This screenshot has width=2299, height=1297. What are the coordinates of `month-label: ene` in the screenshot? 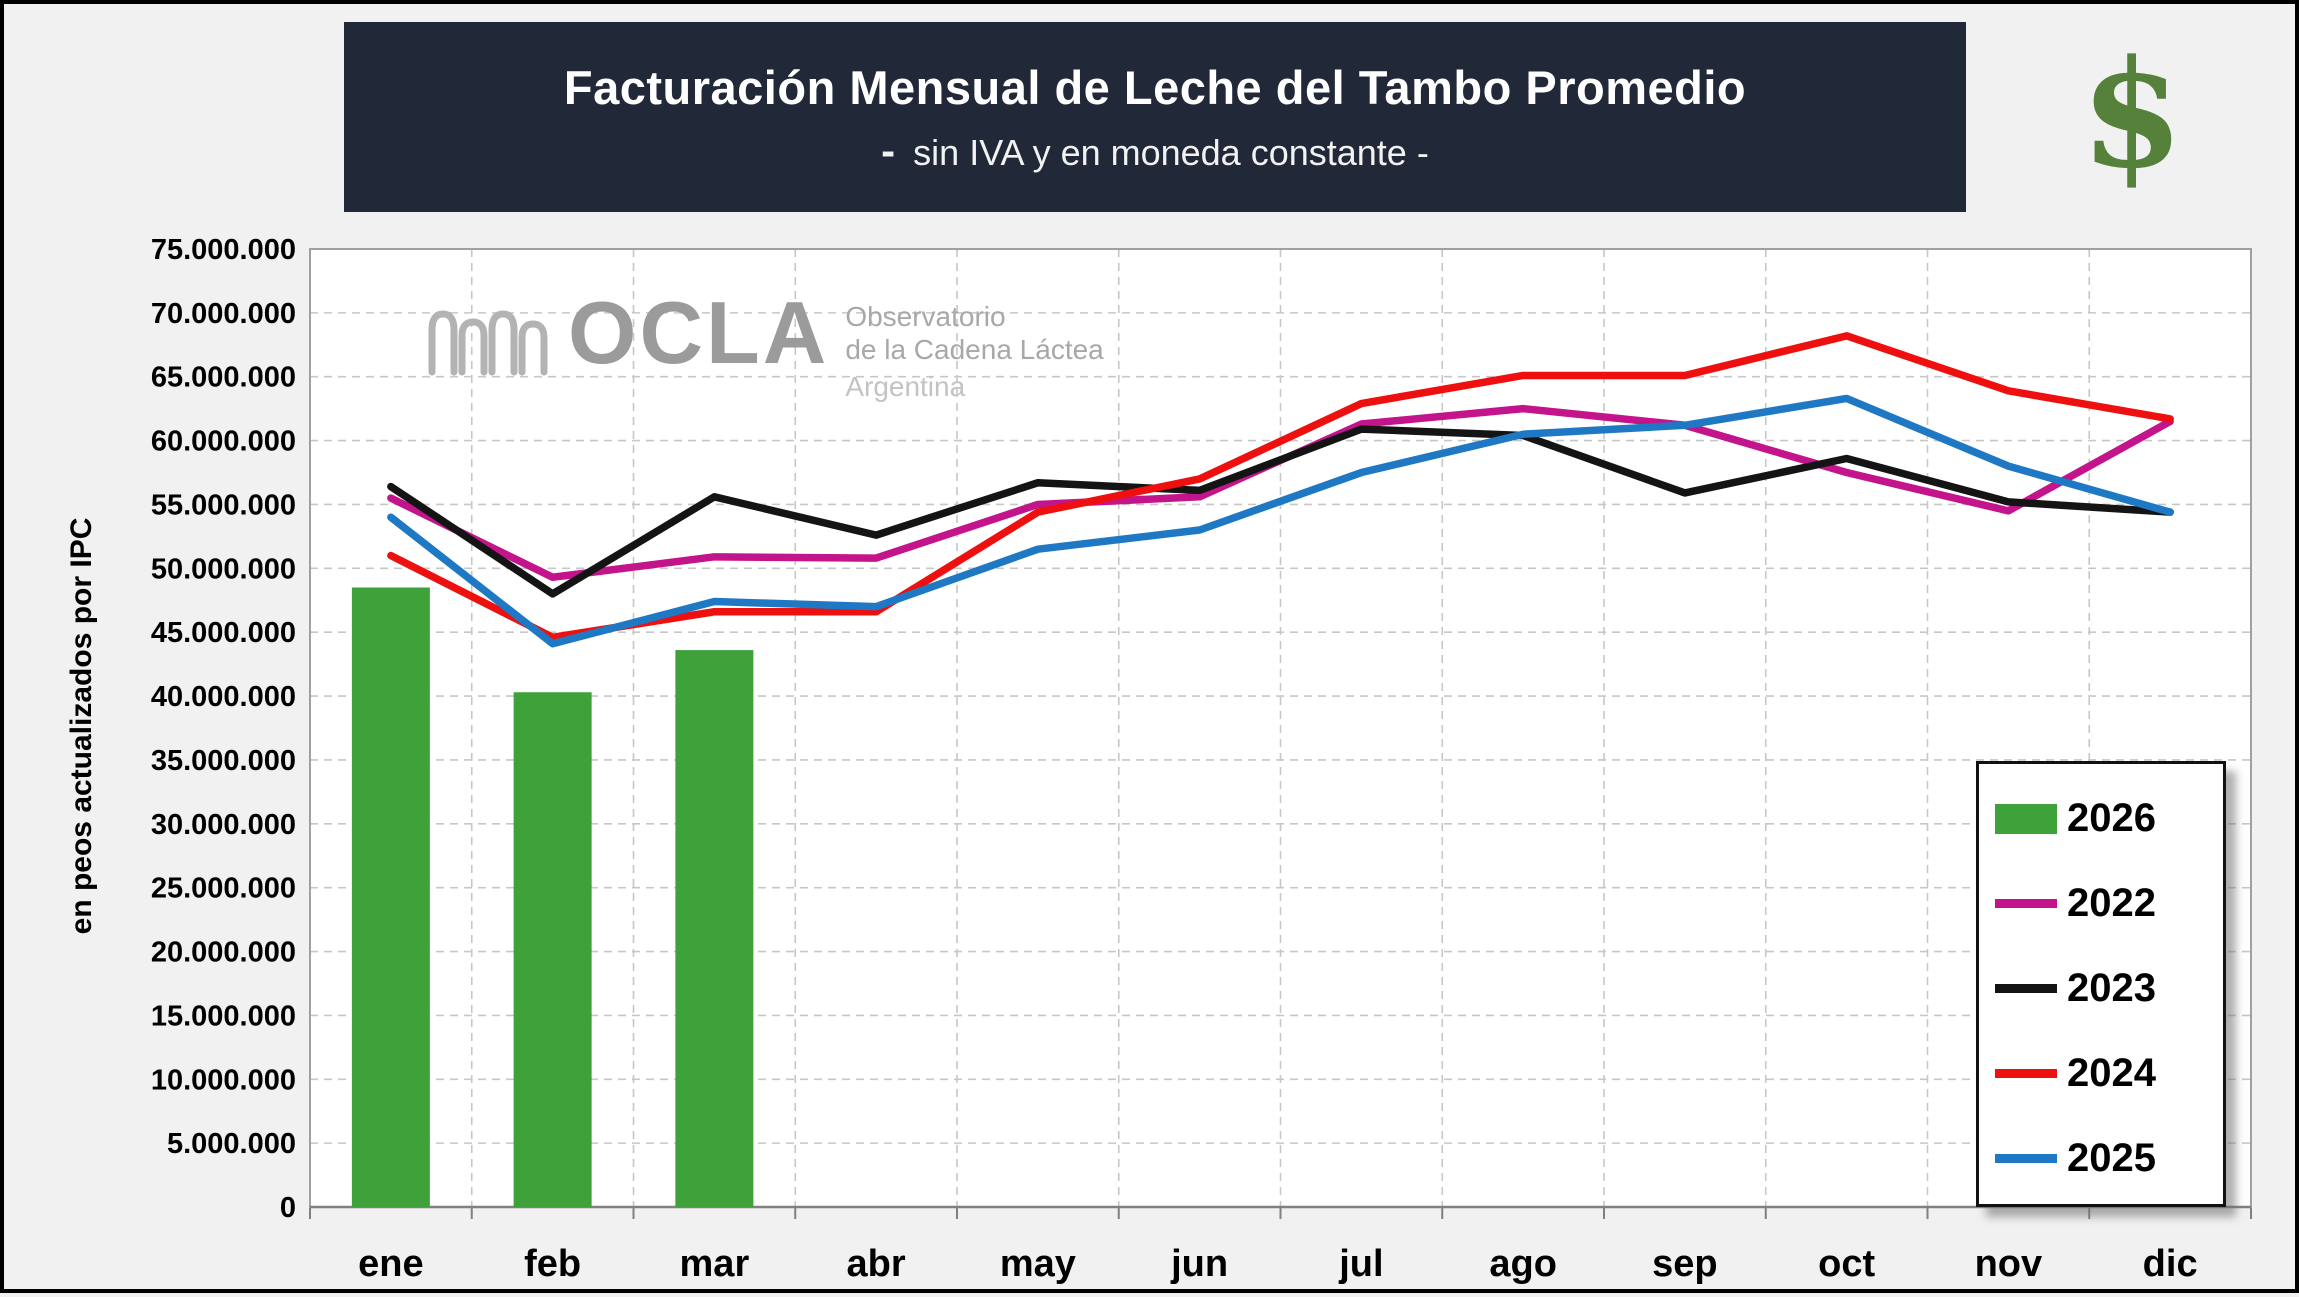 It's located at (390, 1264).